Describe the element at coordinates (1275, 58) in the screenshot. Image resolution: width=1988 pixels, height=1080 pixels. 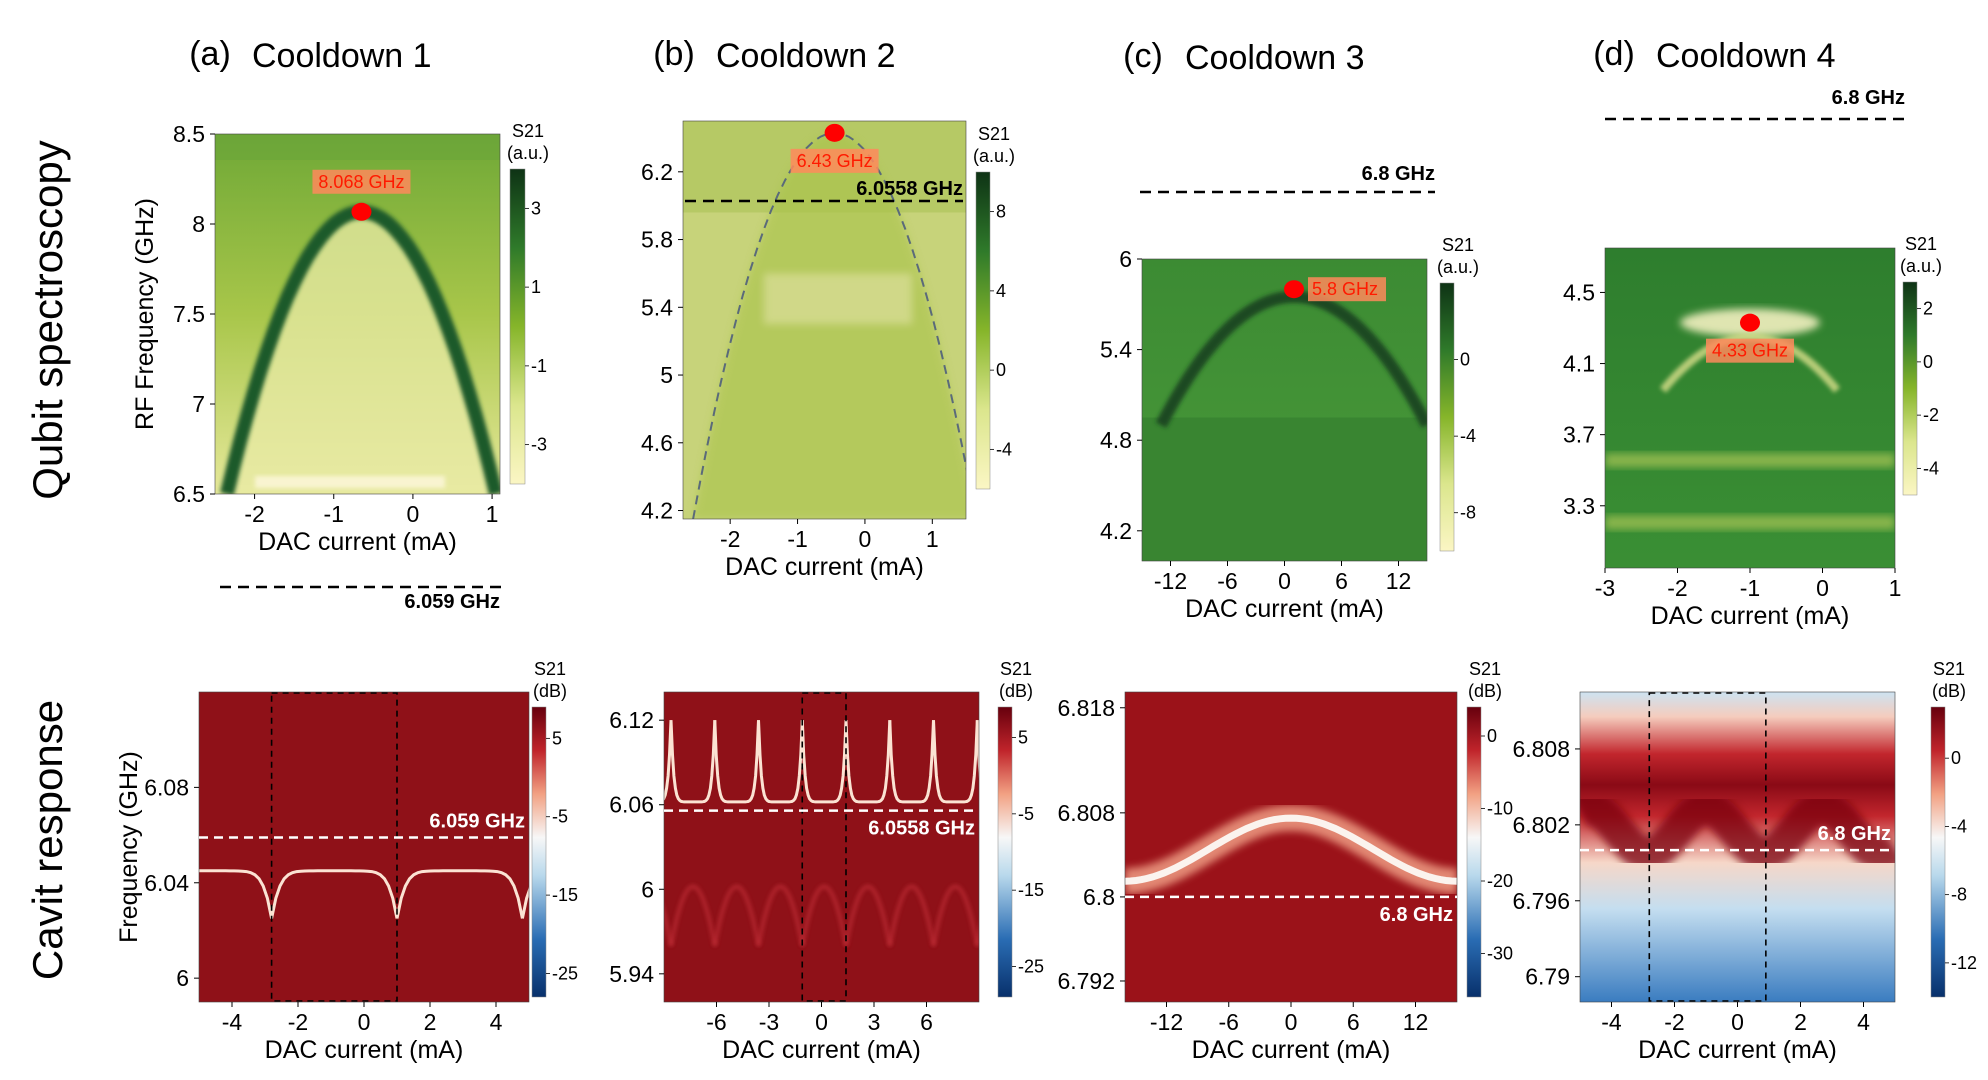
I see `panel-title: Cooldown 3` at that location.